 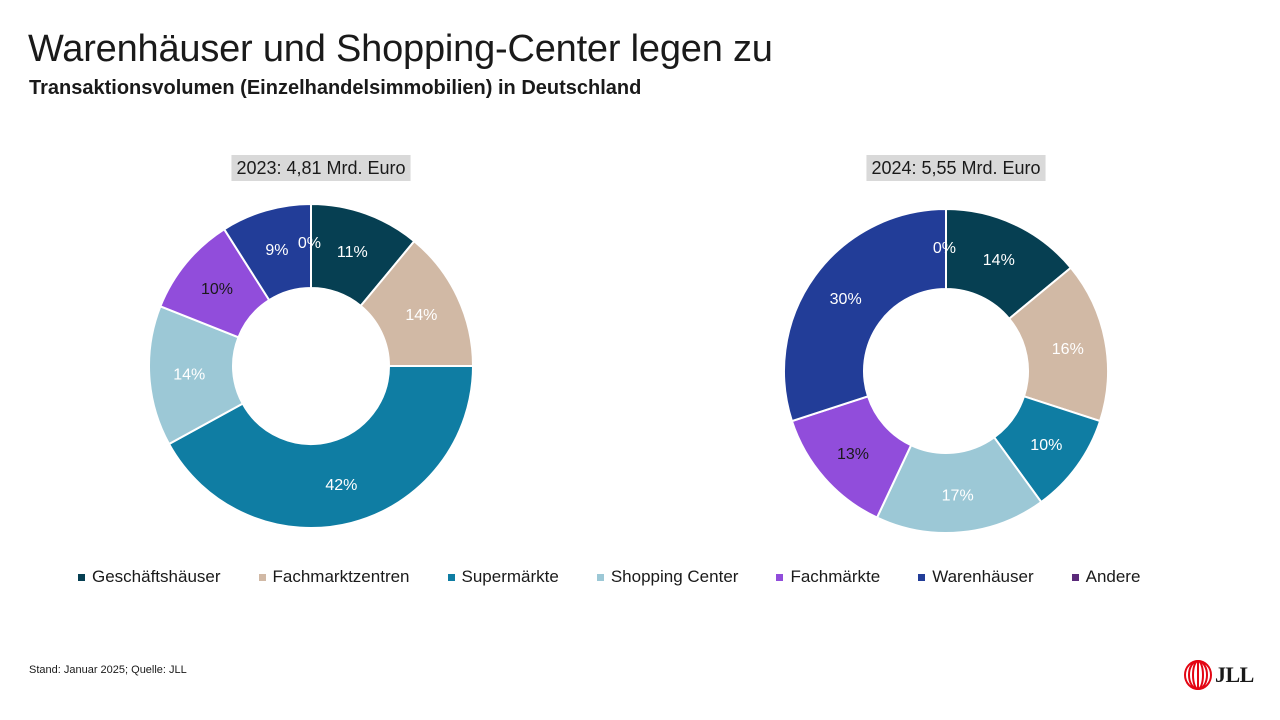 I want to click on source-footnote: Stand: Januar 2025; Quelle: JLL, so click(x=108, y=670).